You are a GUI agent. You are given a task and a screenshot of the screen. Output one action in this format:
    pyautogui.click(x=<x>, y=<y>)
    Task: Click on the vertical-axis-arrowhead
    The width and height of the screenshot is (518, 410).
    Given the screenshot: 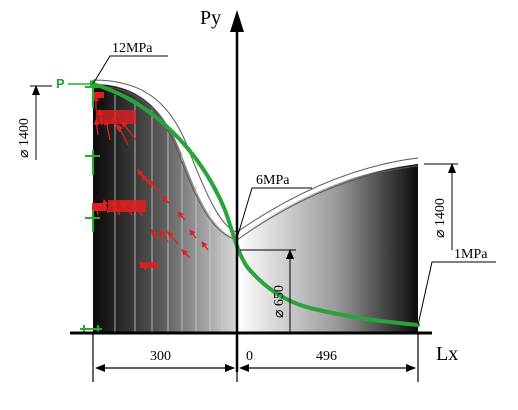 What is the action you would take?
    pyautogui.click(x=237, y=21)
    